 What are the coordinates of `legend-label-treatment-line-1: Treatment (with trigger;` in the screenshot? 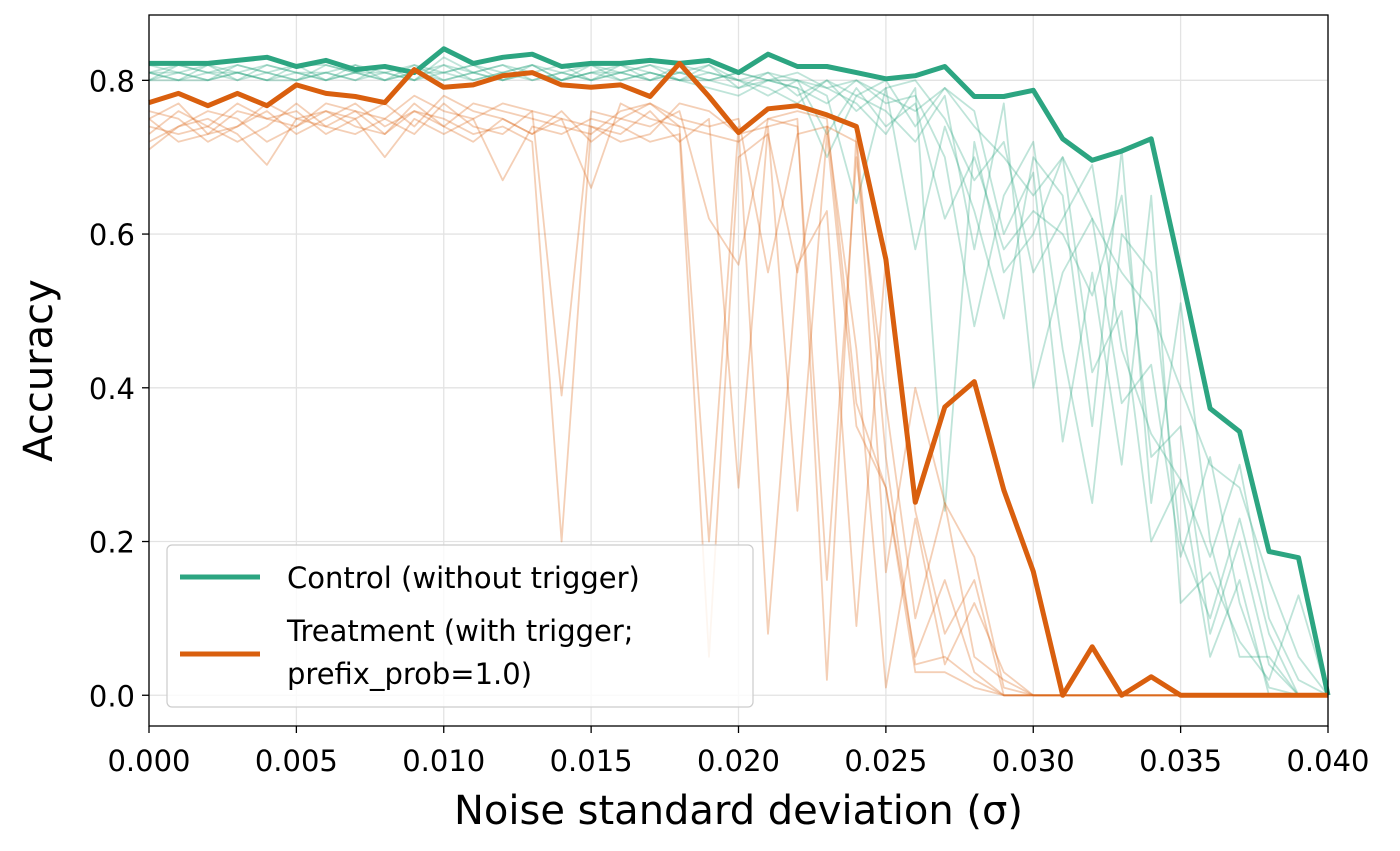 It's located at (460, 631).